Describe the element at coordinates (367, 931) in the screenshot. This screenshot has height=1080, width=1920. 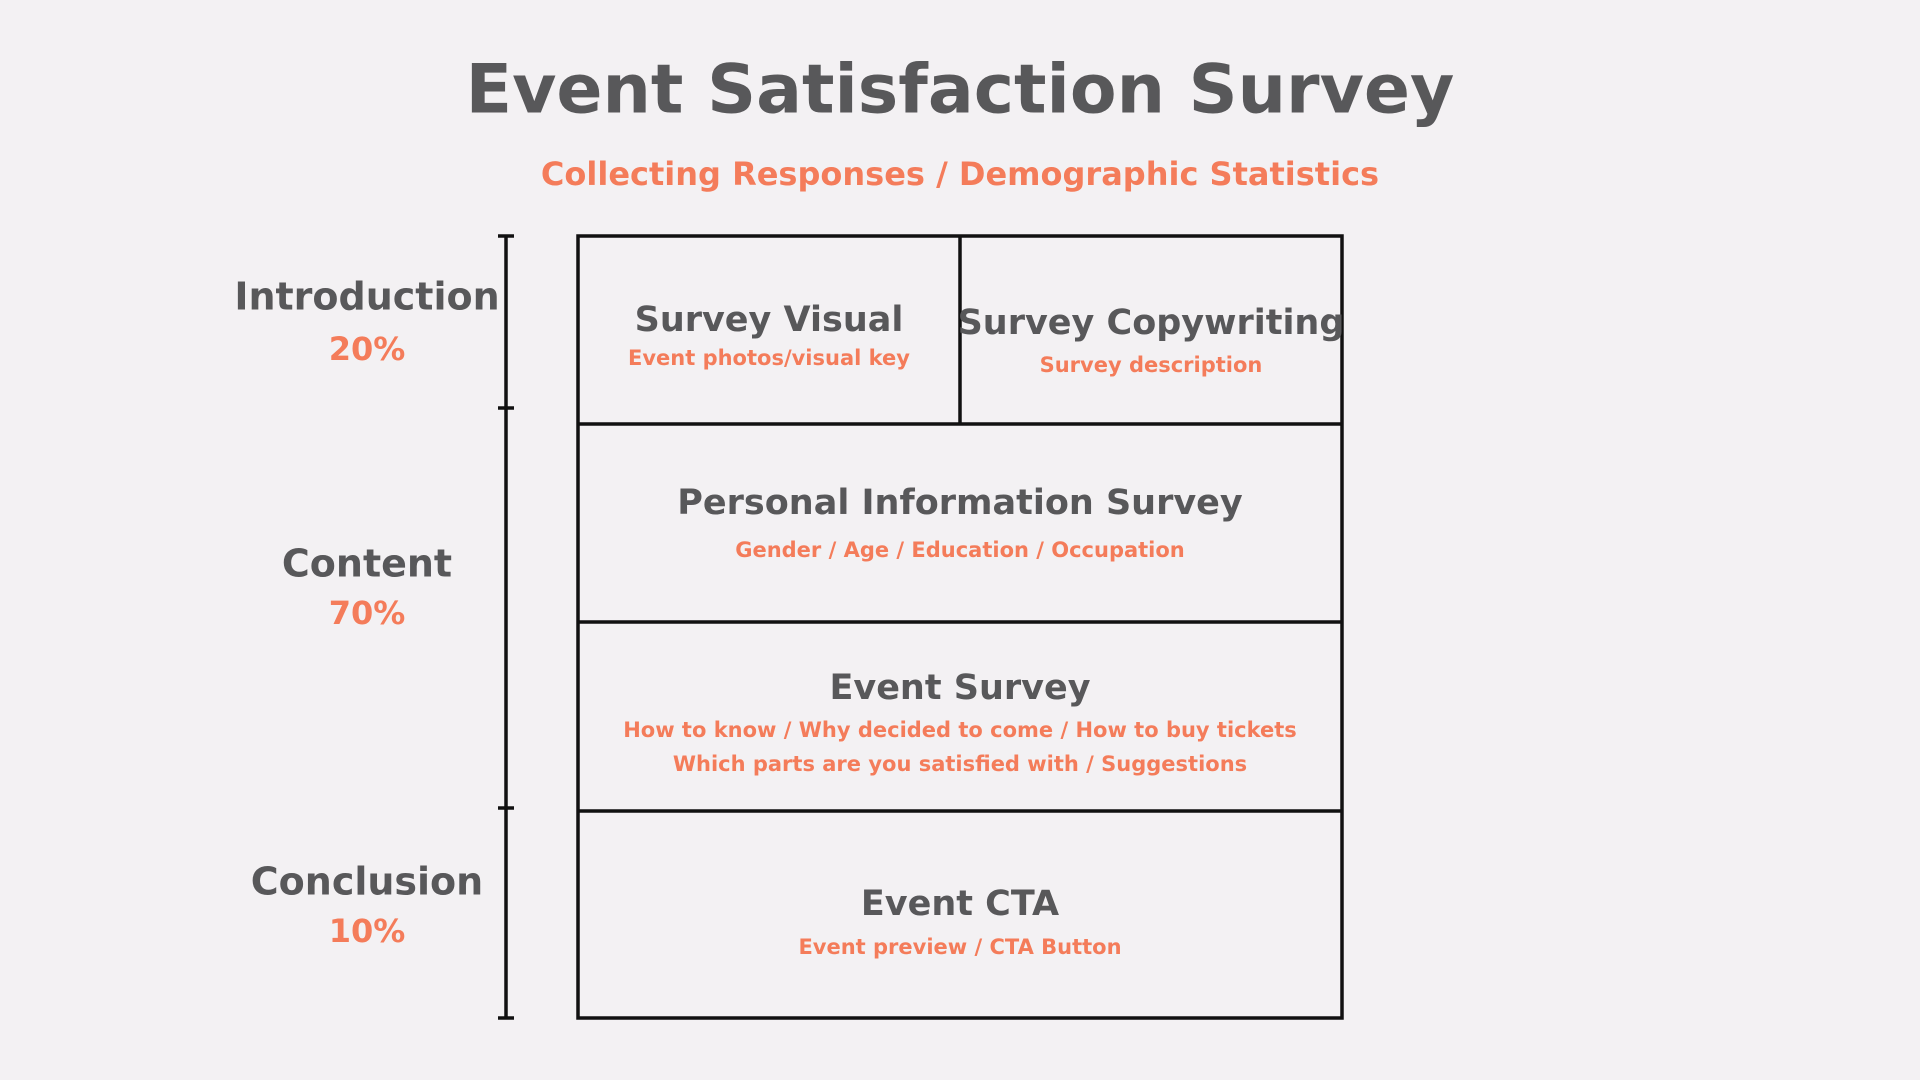
I see `section-percent: 10%` at that location.